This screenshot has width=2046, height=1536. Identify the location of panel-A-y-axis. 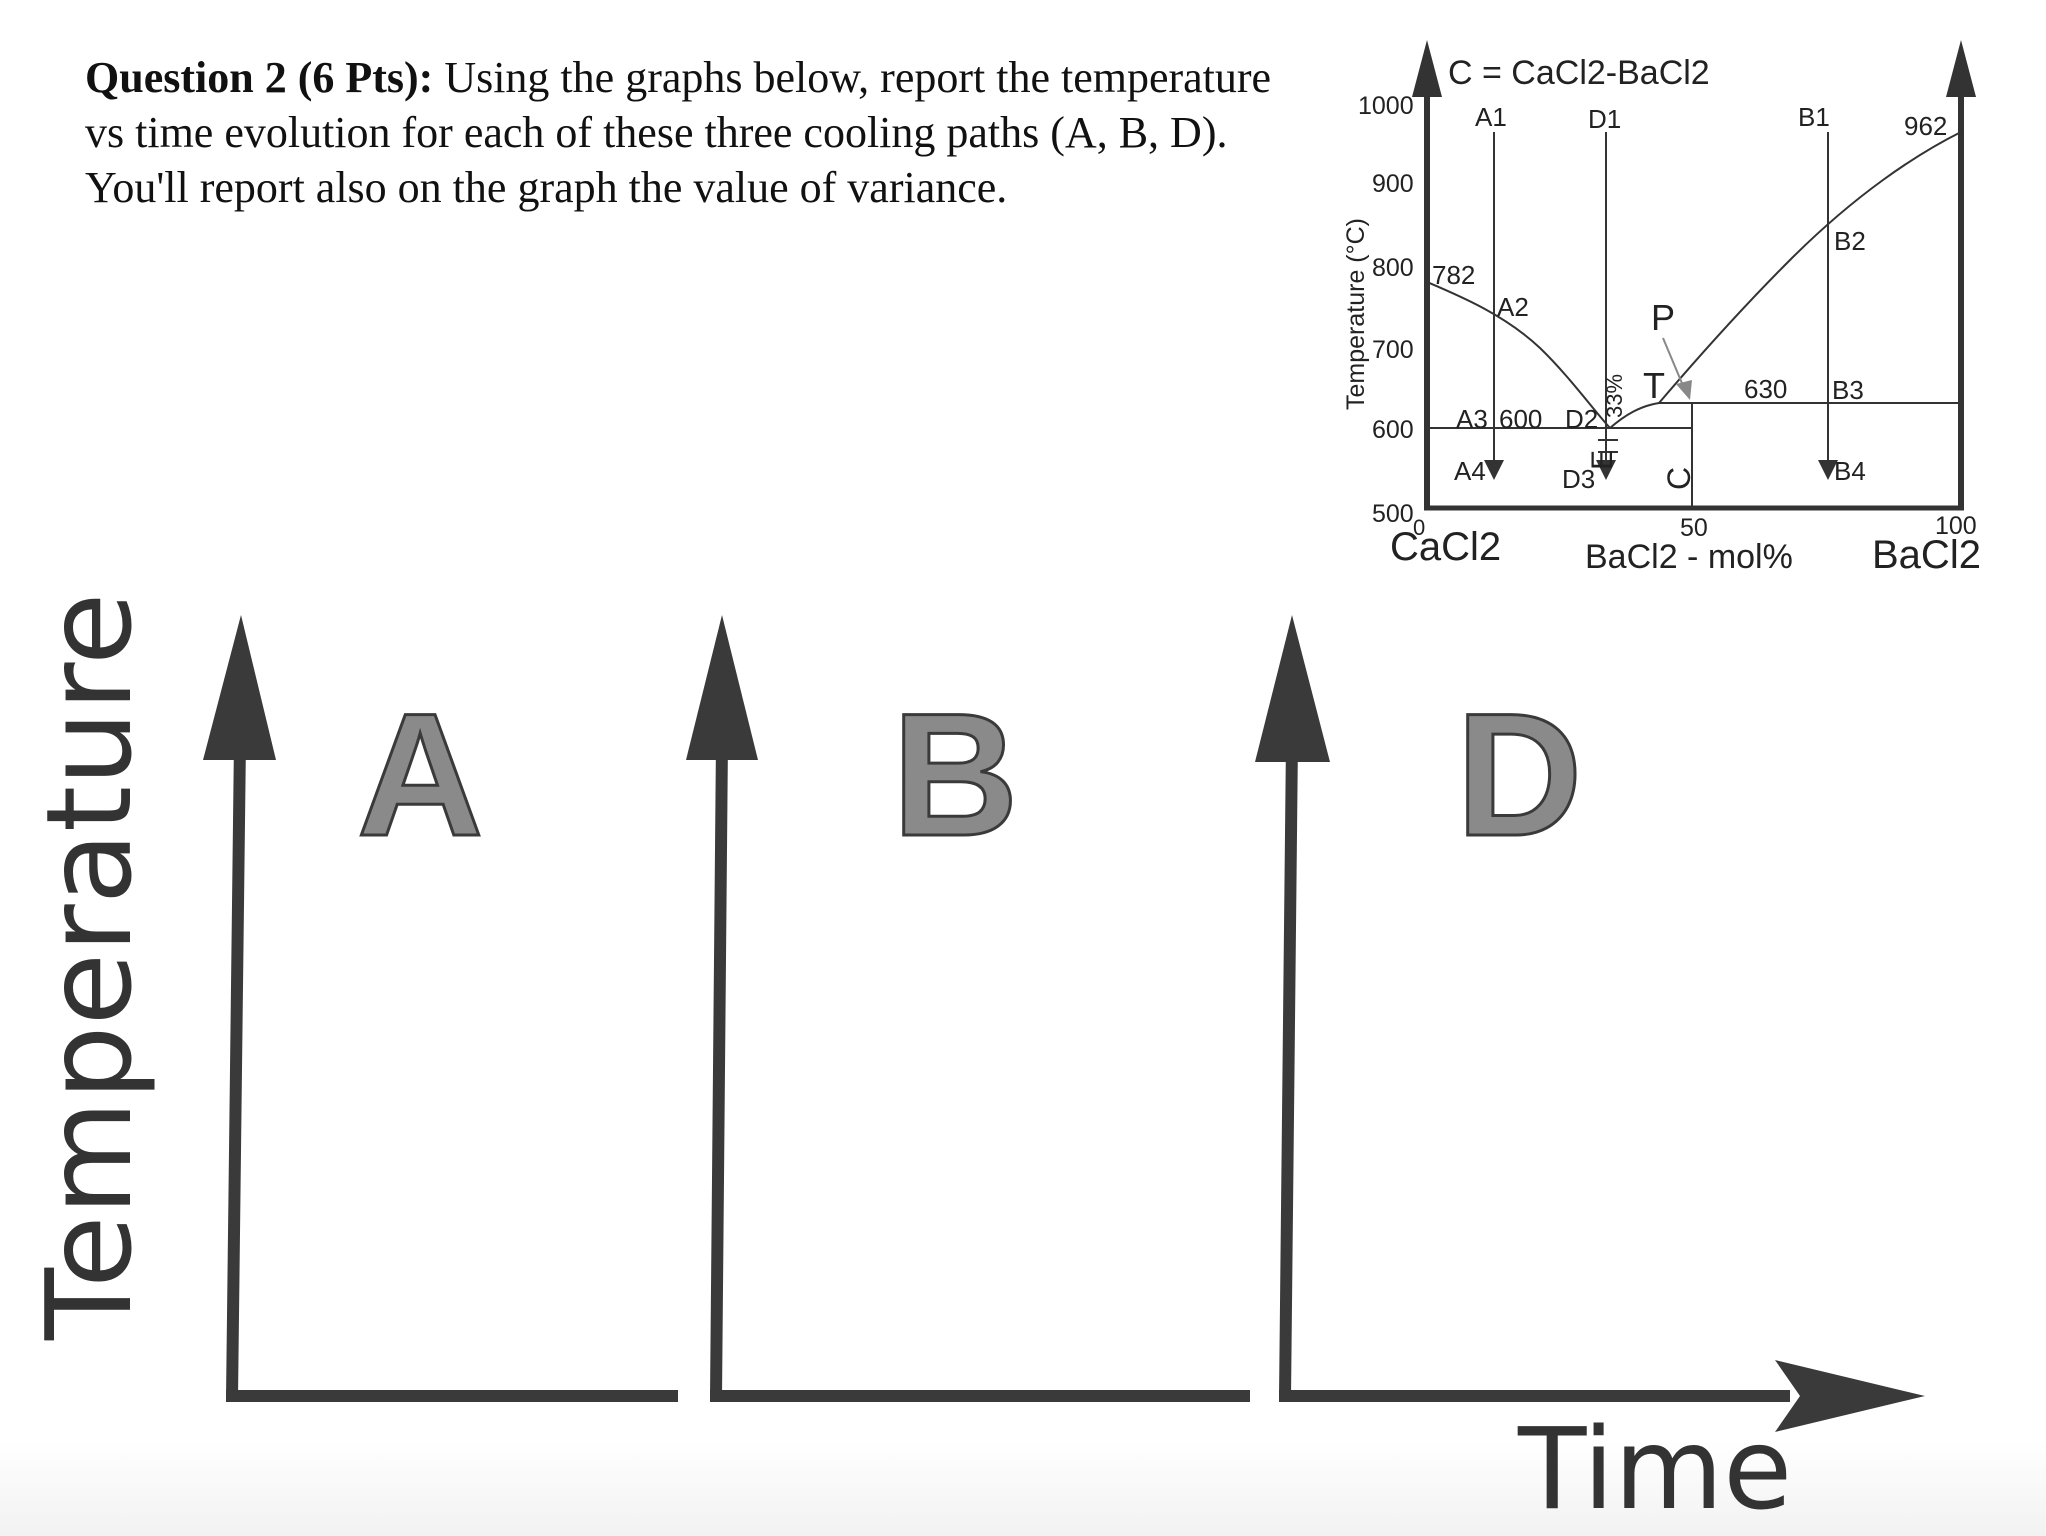
(236, 1069).